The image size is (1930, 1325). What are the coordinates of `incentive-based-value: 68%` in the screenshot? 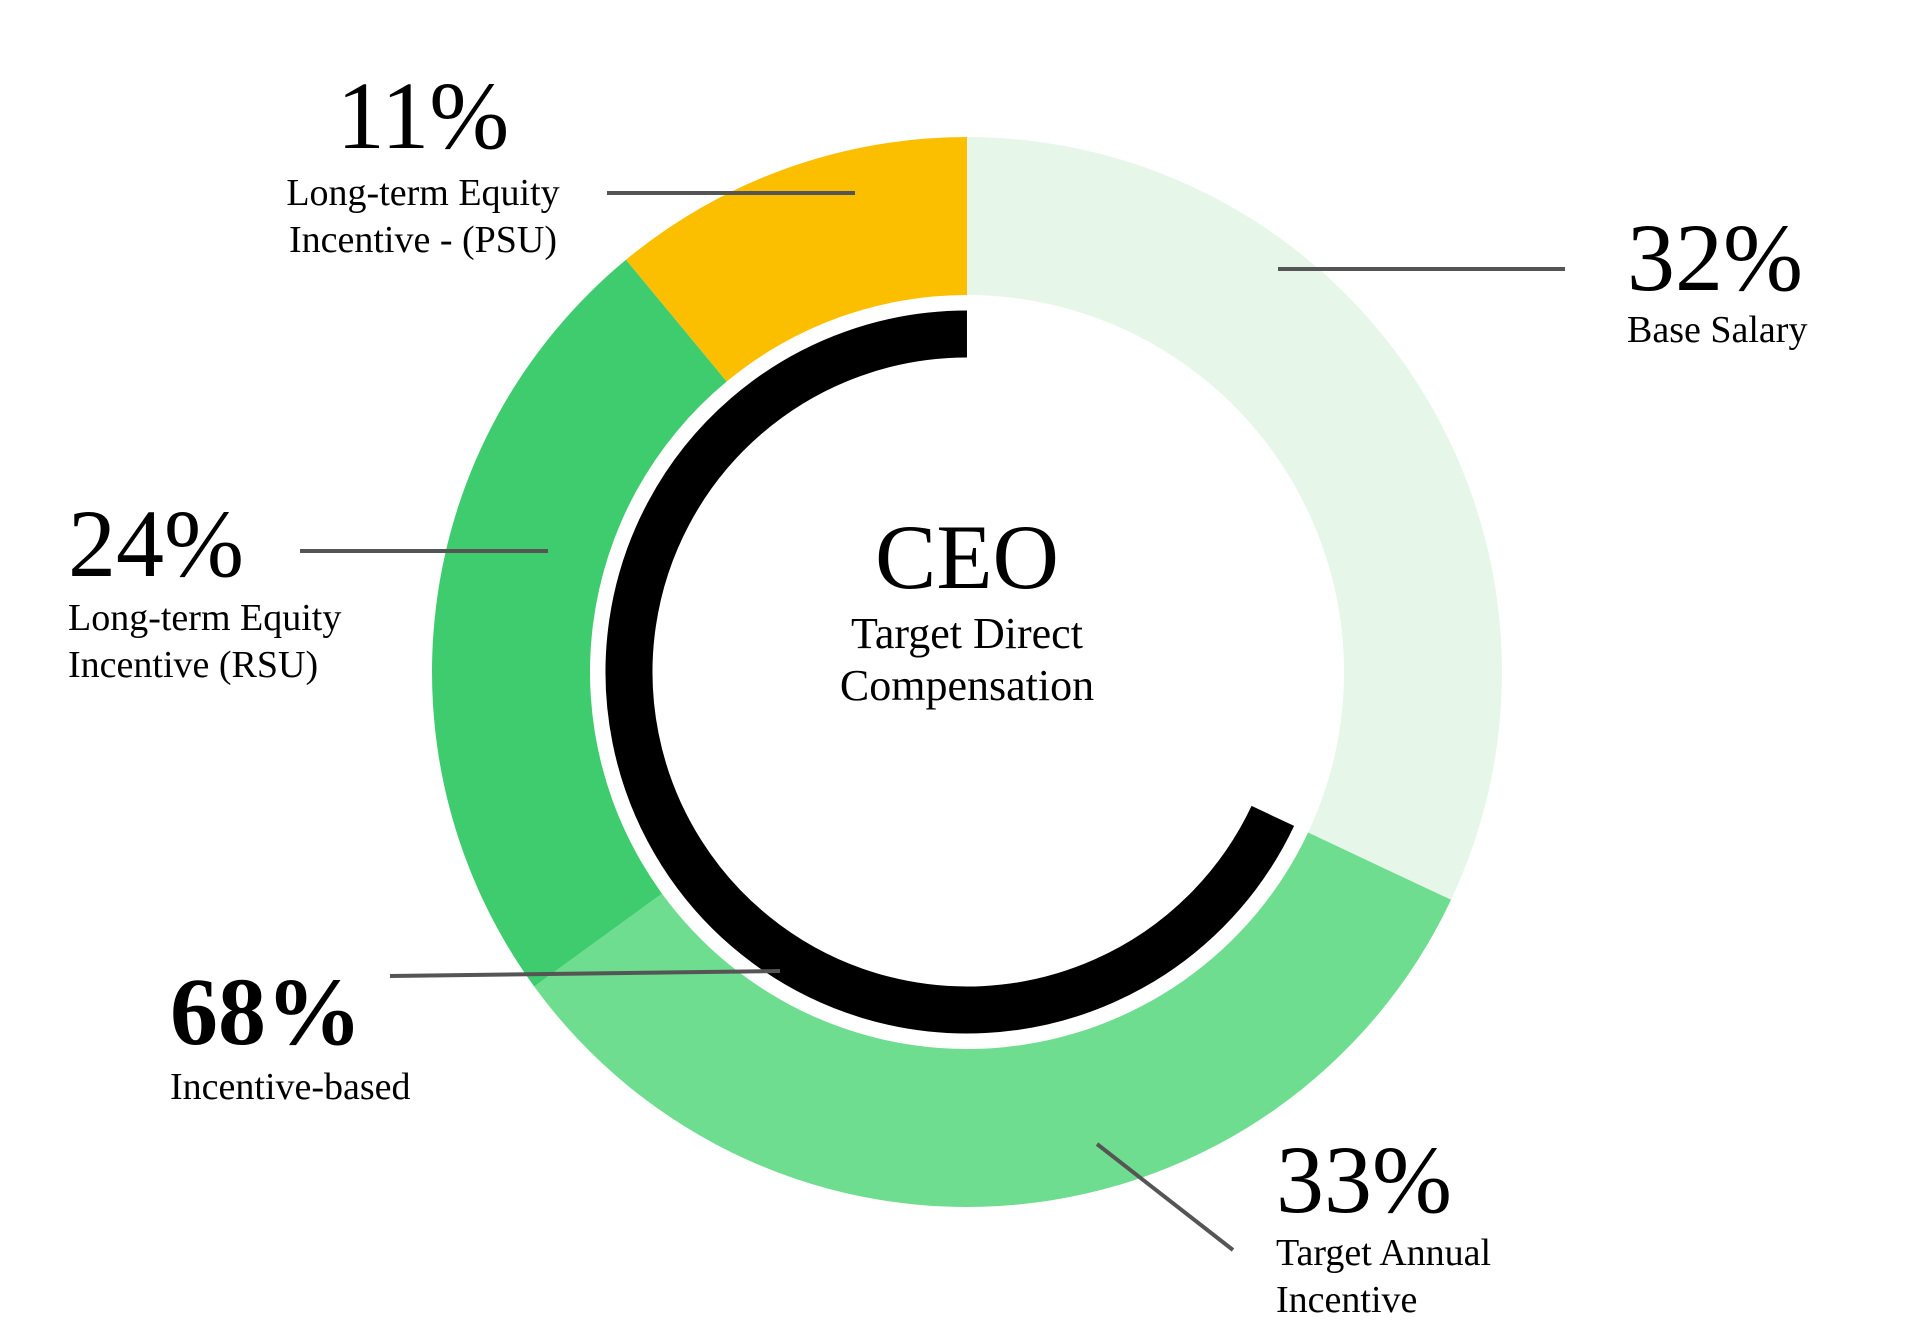 It's located at (266, 1011).